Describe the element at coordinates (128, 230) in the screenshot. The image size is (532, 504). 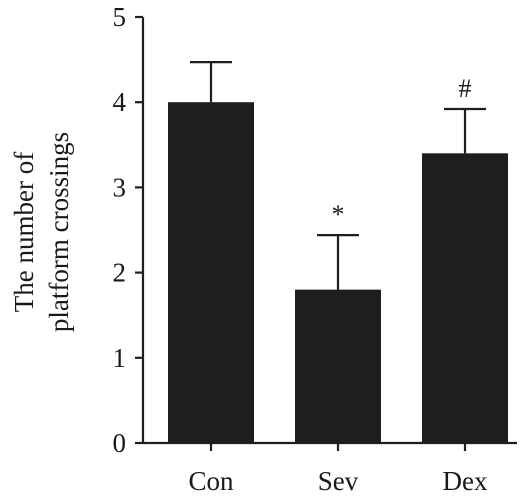
I see `y-ticks: 0 1 2 3 4 5` at that location.